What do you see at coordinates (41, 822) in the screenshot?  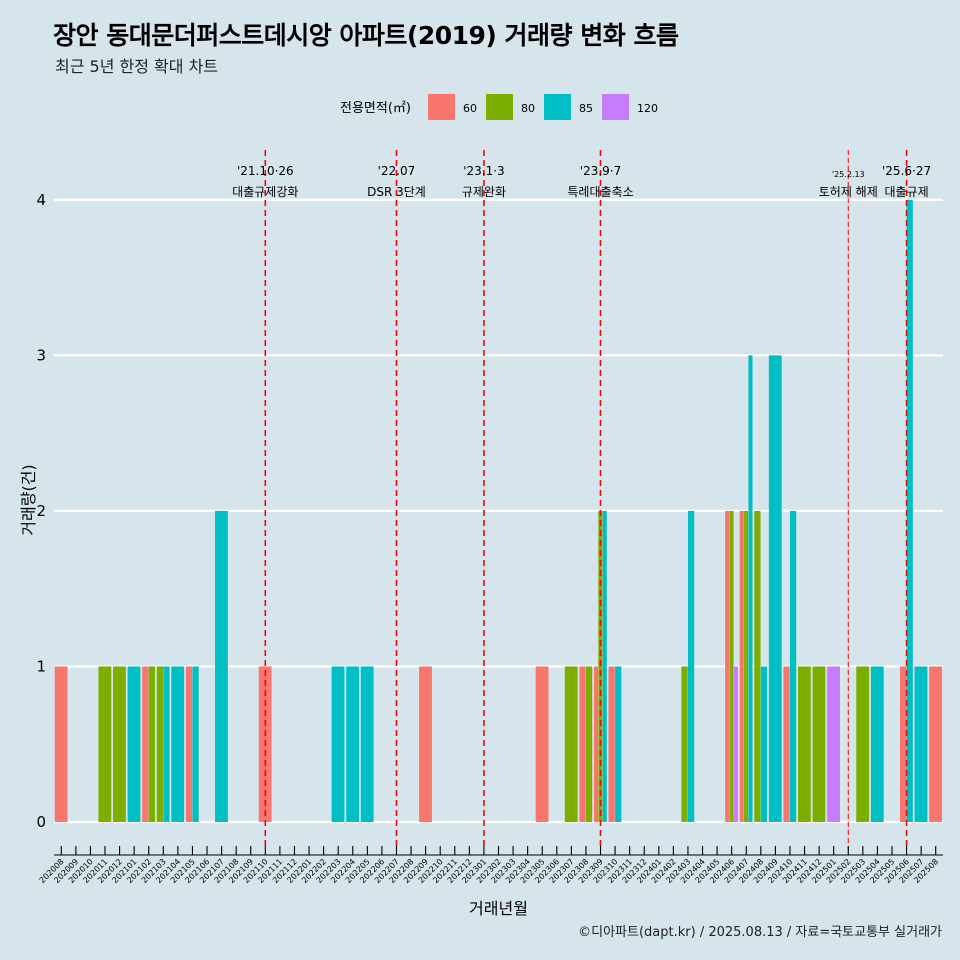 I see `y-tick-label: 0` at bounding box center [41, 822].